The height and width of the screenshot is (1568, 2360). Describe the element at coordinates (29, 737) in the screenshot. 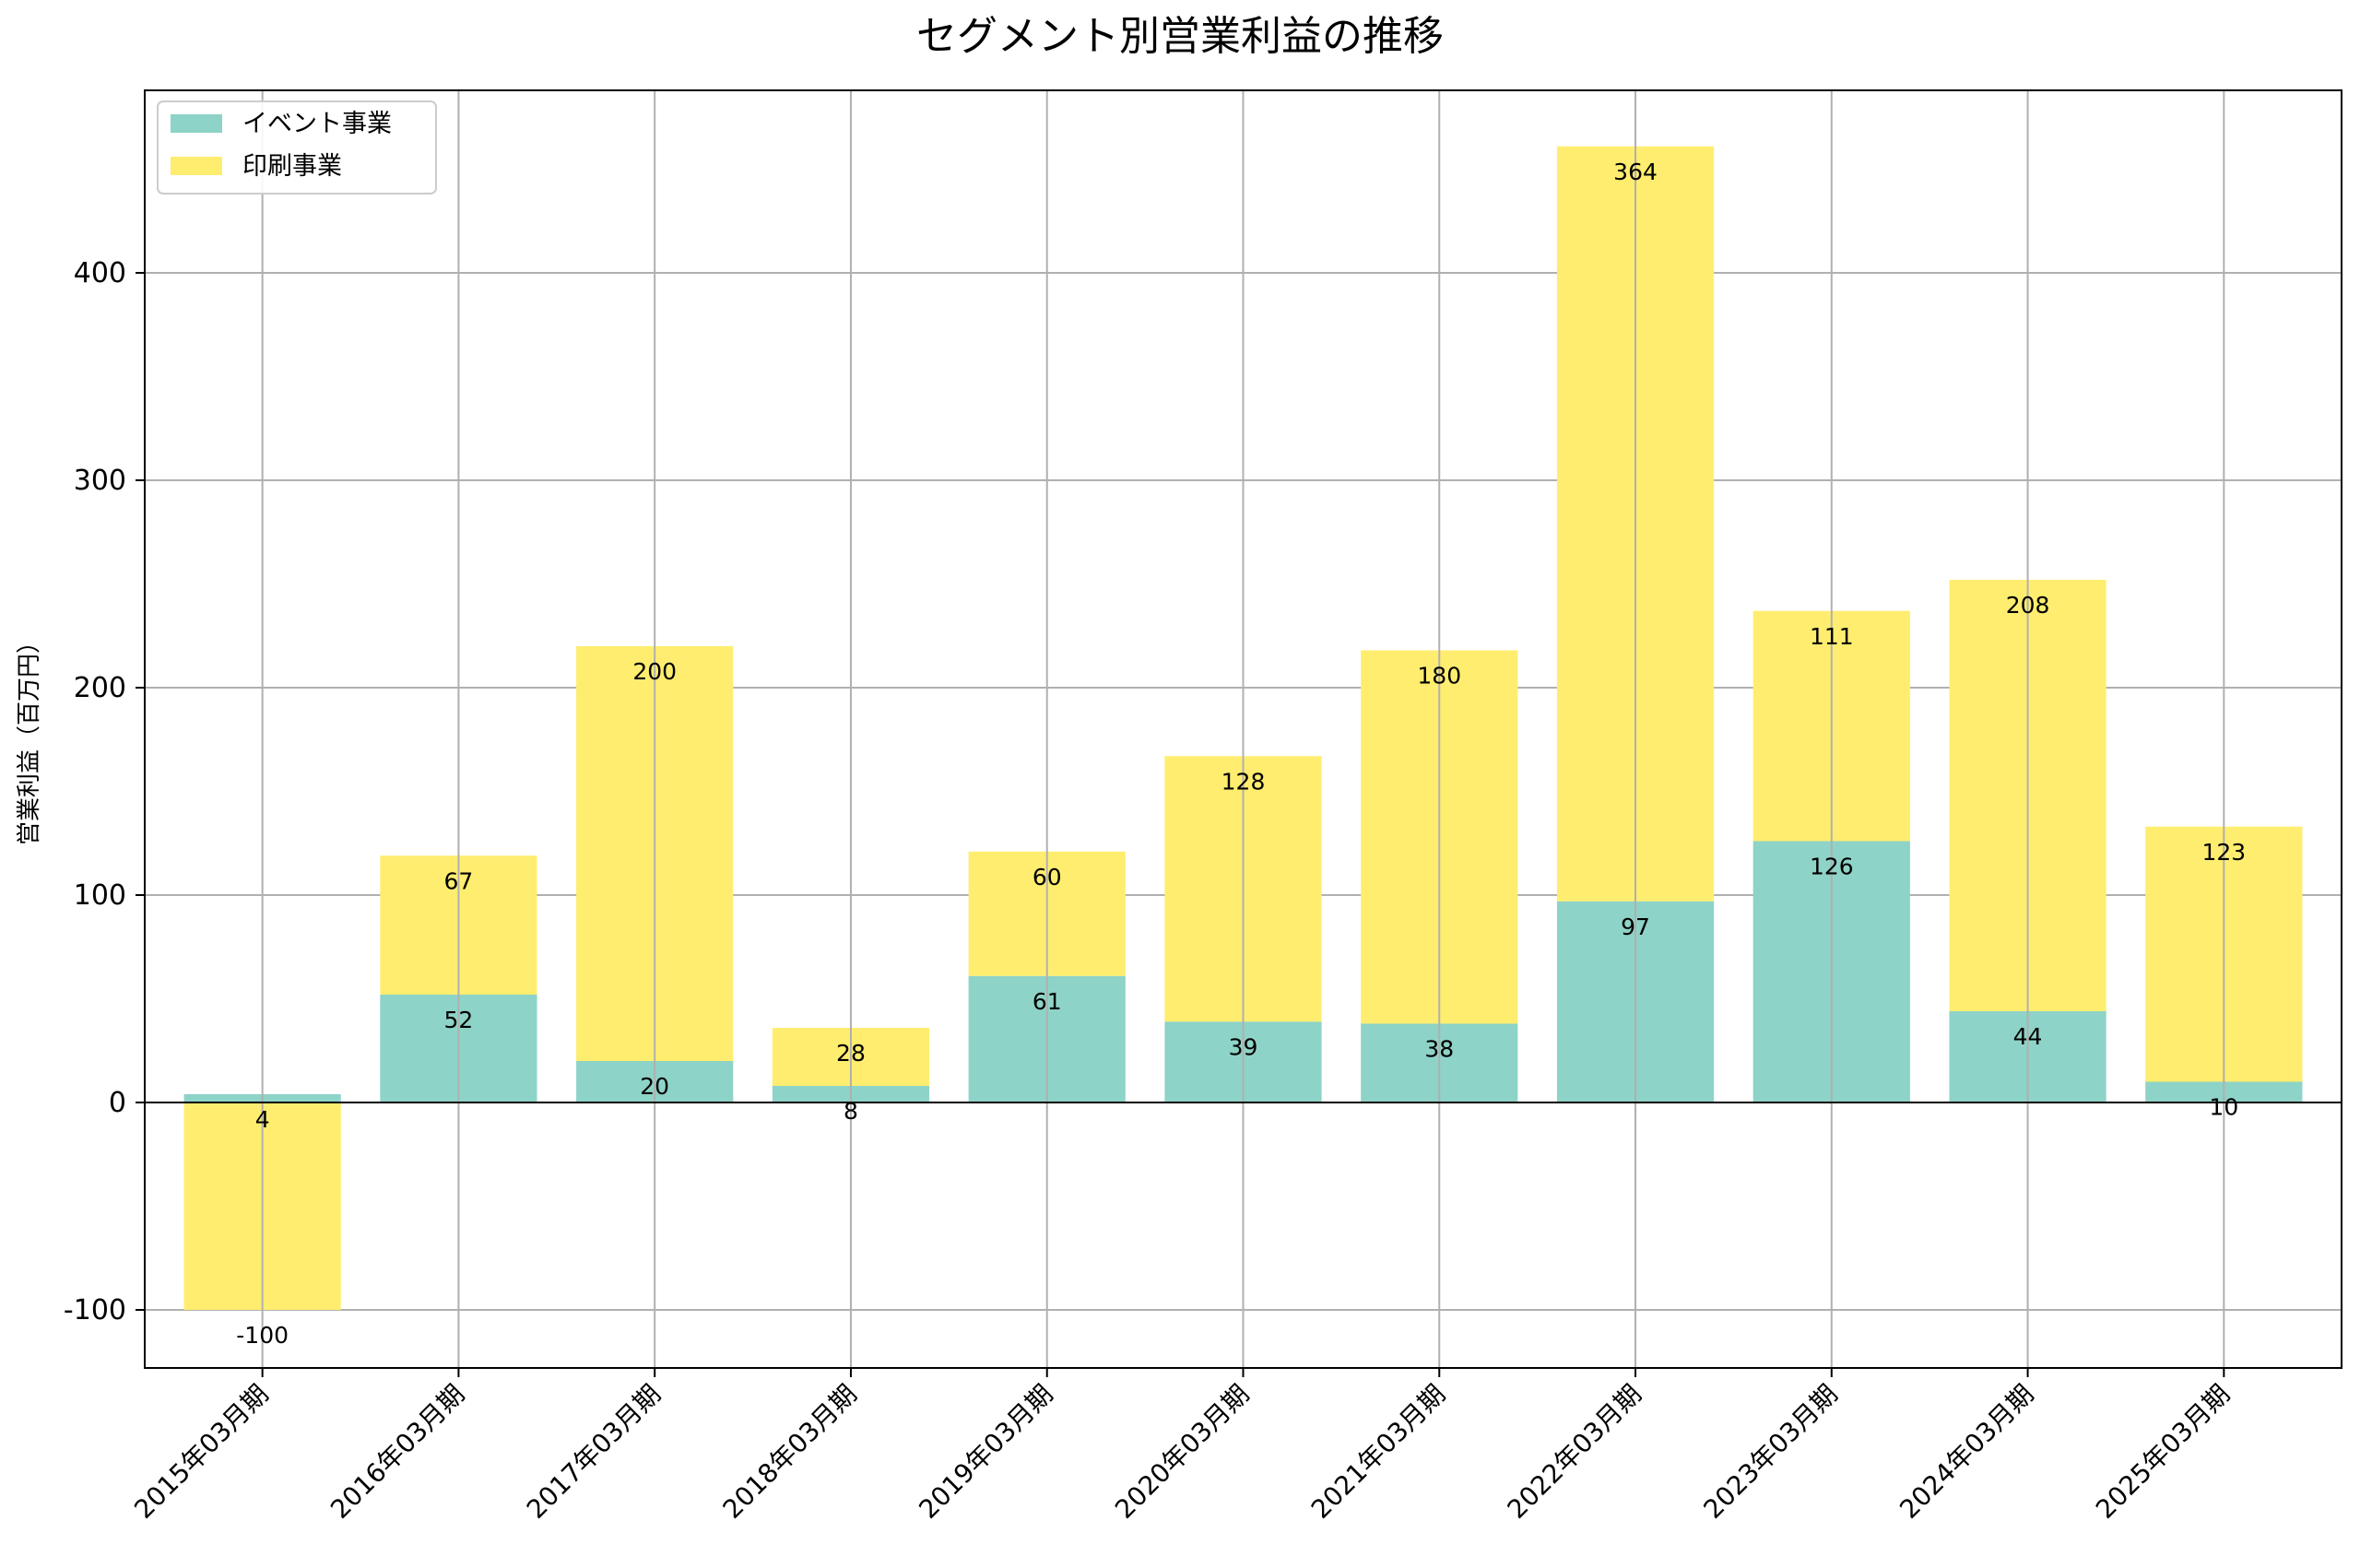

I see `y-axis-label: 営業利益（百万円）` at that location.